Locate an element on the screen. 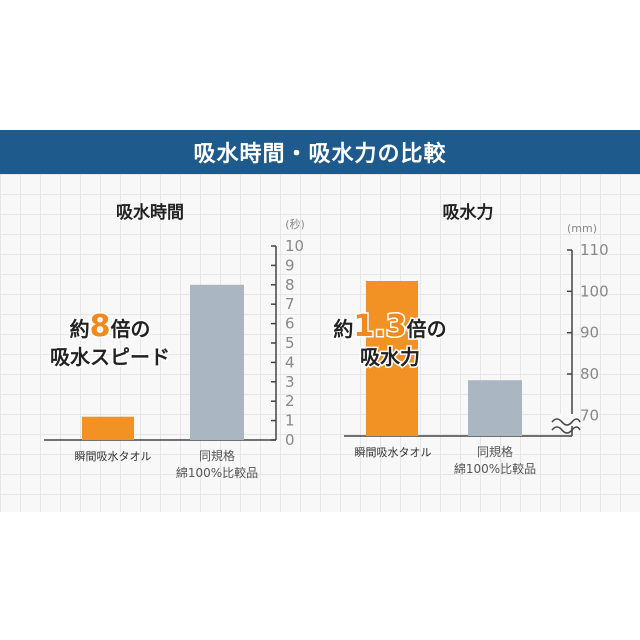 The image size is (640, 640). y-tick-label: 6 is located at coordinates (290, 324).